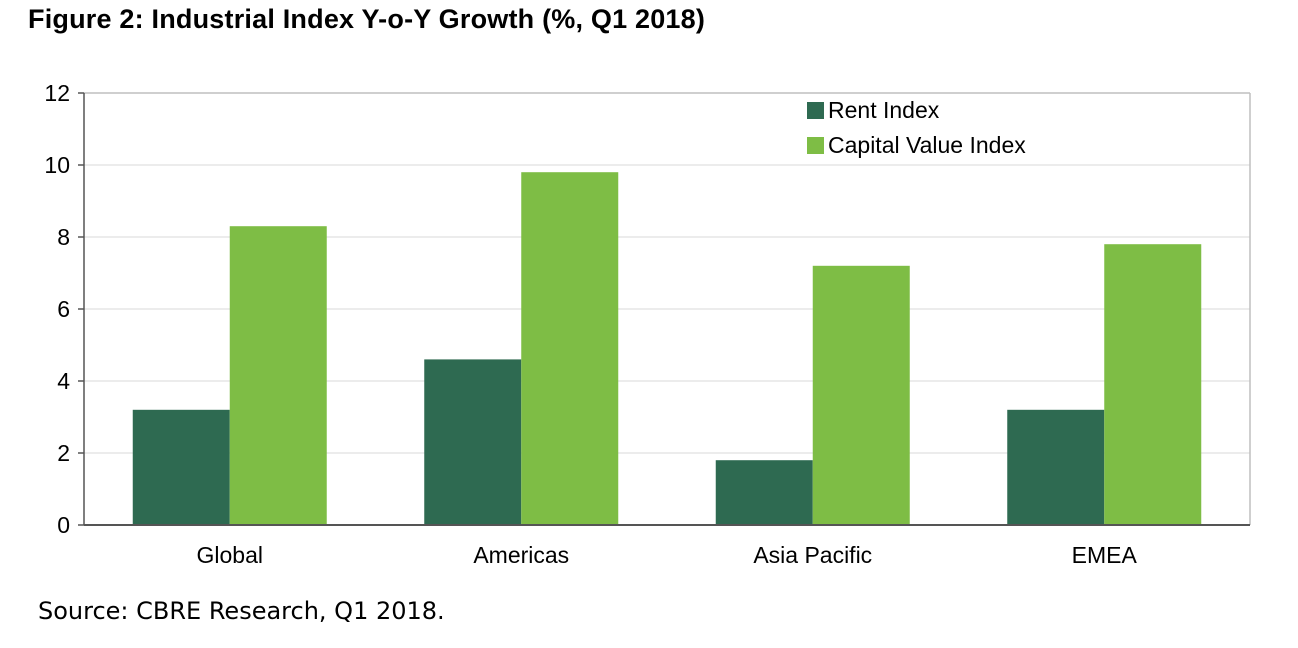 Image resolution: width=1298 pixels, height=648 pixels. Describe the element at coordinates (63, 381) in the screenshot. I see `y-tick-label: 4` at that location.